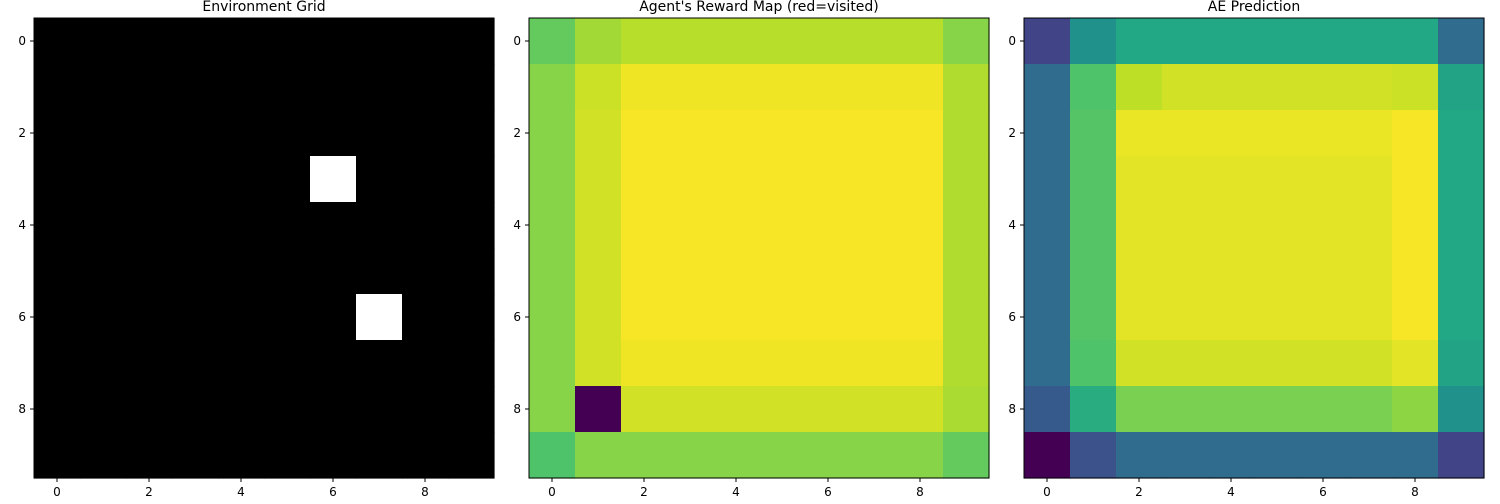 This screenshot has height=504, width=1500. What do you see at coordinates (759, 7) in the screenshot?
I see `panel-title: Agent's Reward Map (red=visited)` at bounding box center [759, 7].